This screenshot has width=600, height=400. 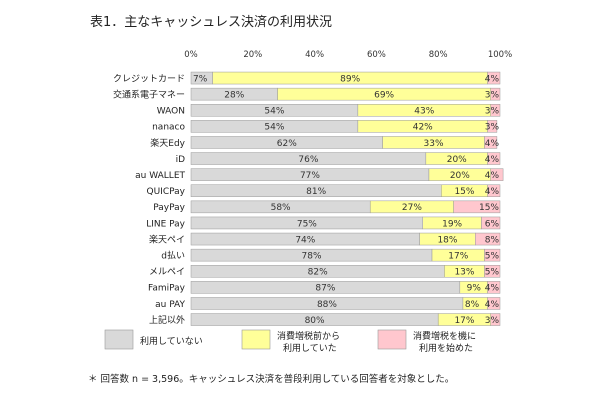 What do you see at coordinates (434, 144) in the screenshot?
I see `data-label: 33%` at bounding box center [434, 144].